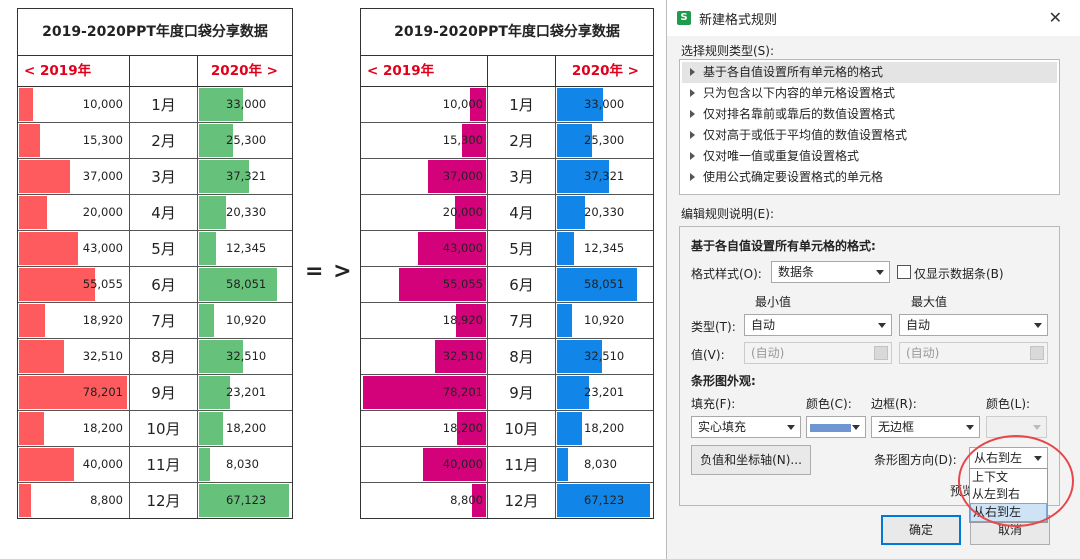 The image size is (1080, 559). Describe the element at coordinates (904, 272) in the screenshot. I see `show-bar-only-checkbox` at that location.